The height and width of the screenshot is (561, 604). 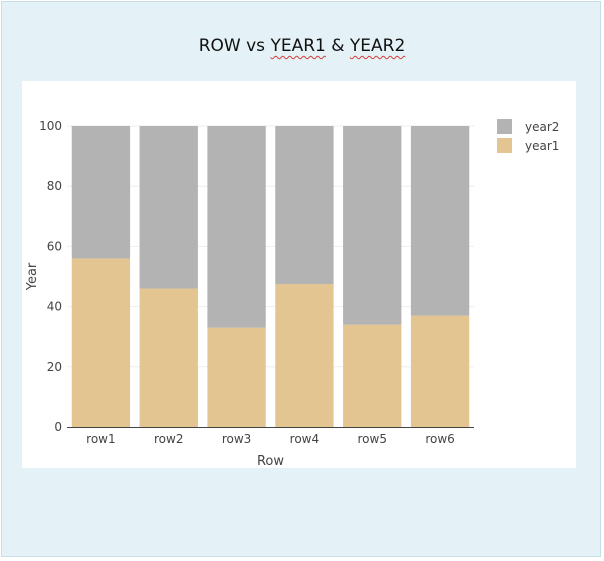 I want to click on legend: year2 year1, so click(x=528, y=136).